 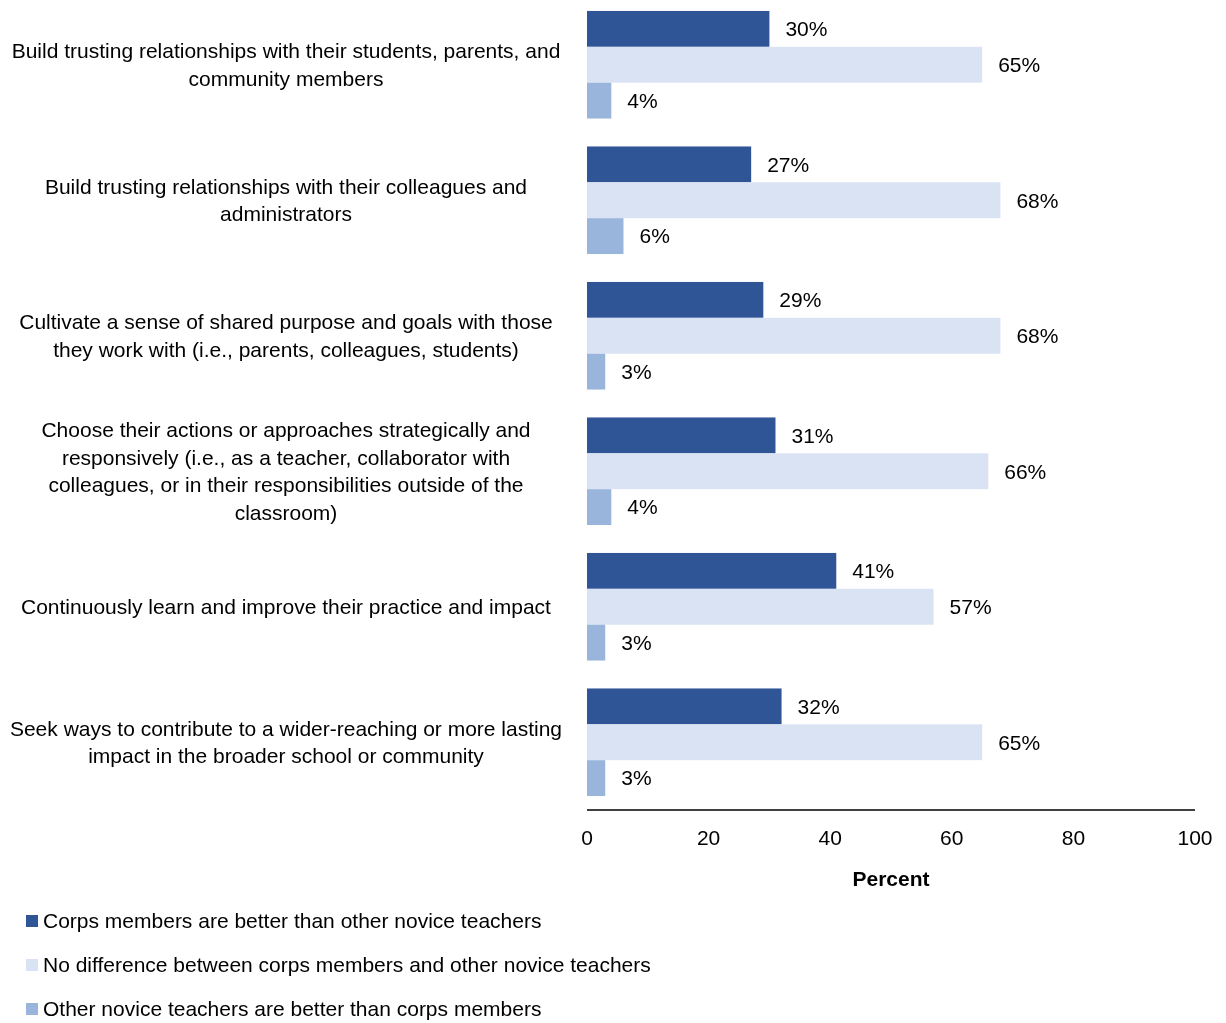 I want to click on legend-label: No difference between corps members and other novice teachers, so click(x=347, y=965).